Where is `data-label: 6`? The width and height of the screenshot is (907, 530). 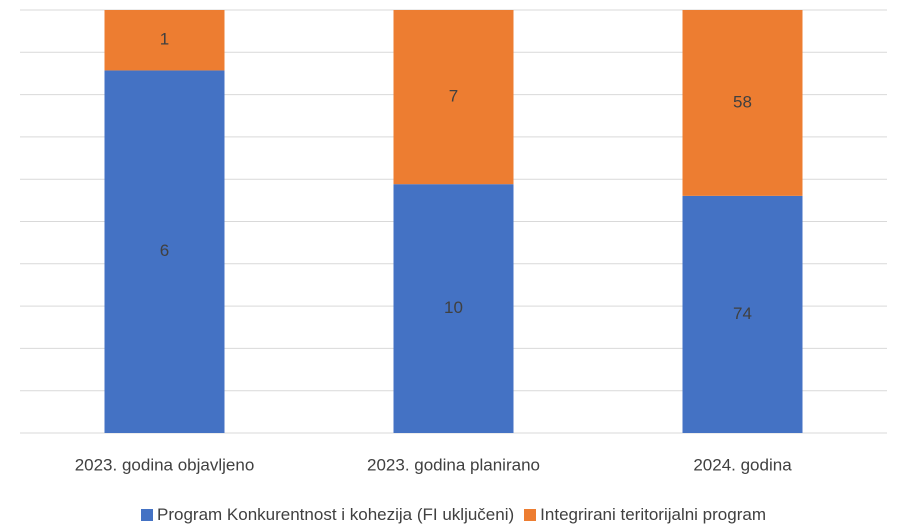
data-label: 6 is located at coordinates (164, 250).